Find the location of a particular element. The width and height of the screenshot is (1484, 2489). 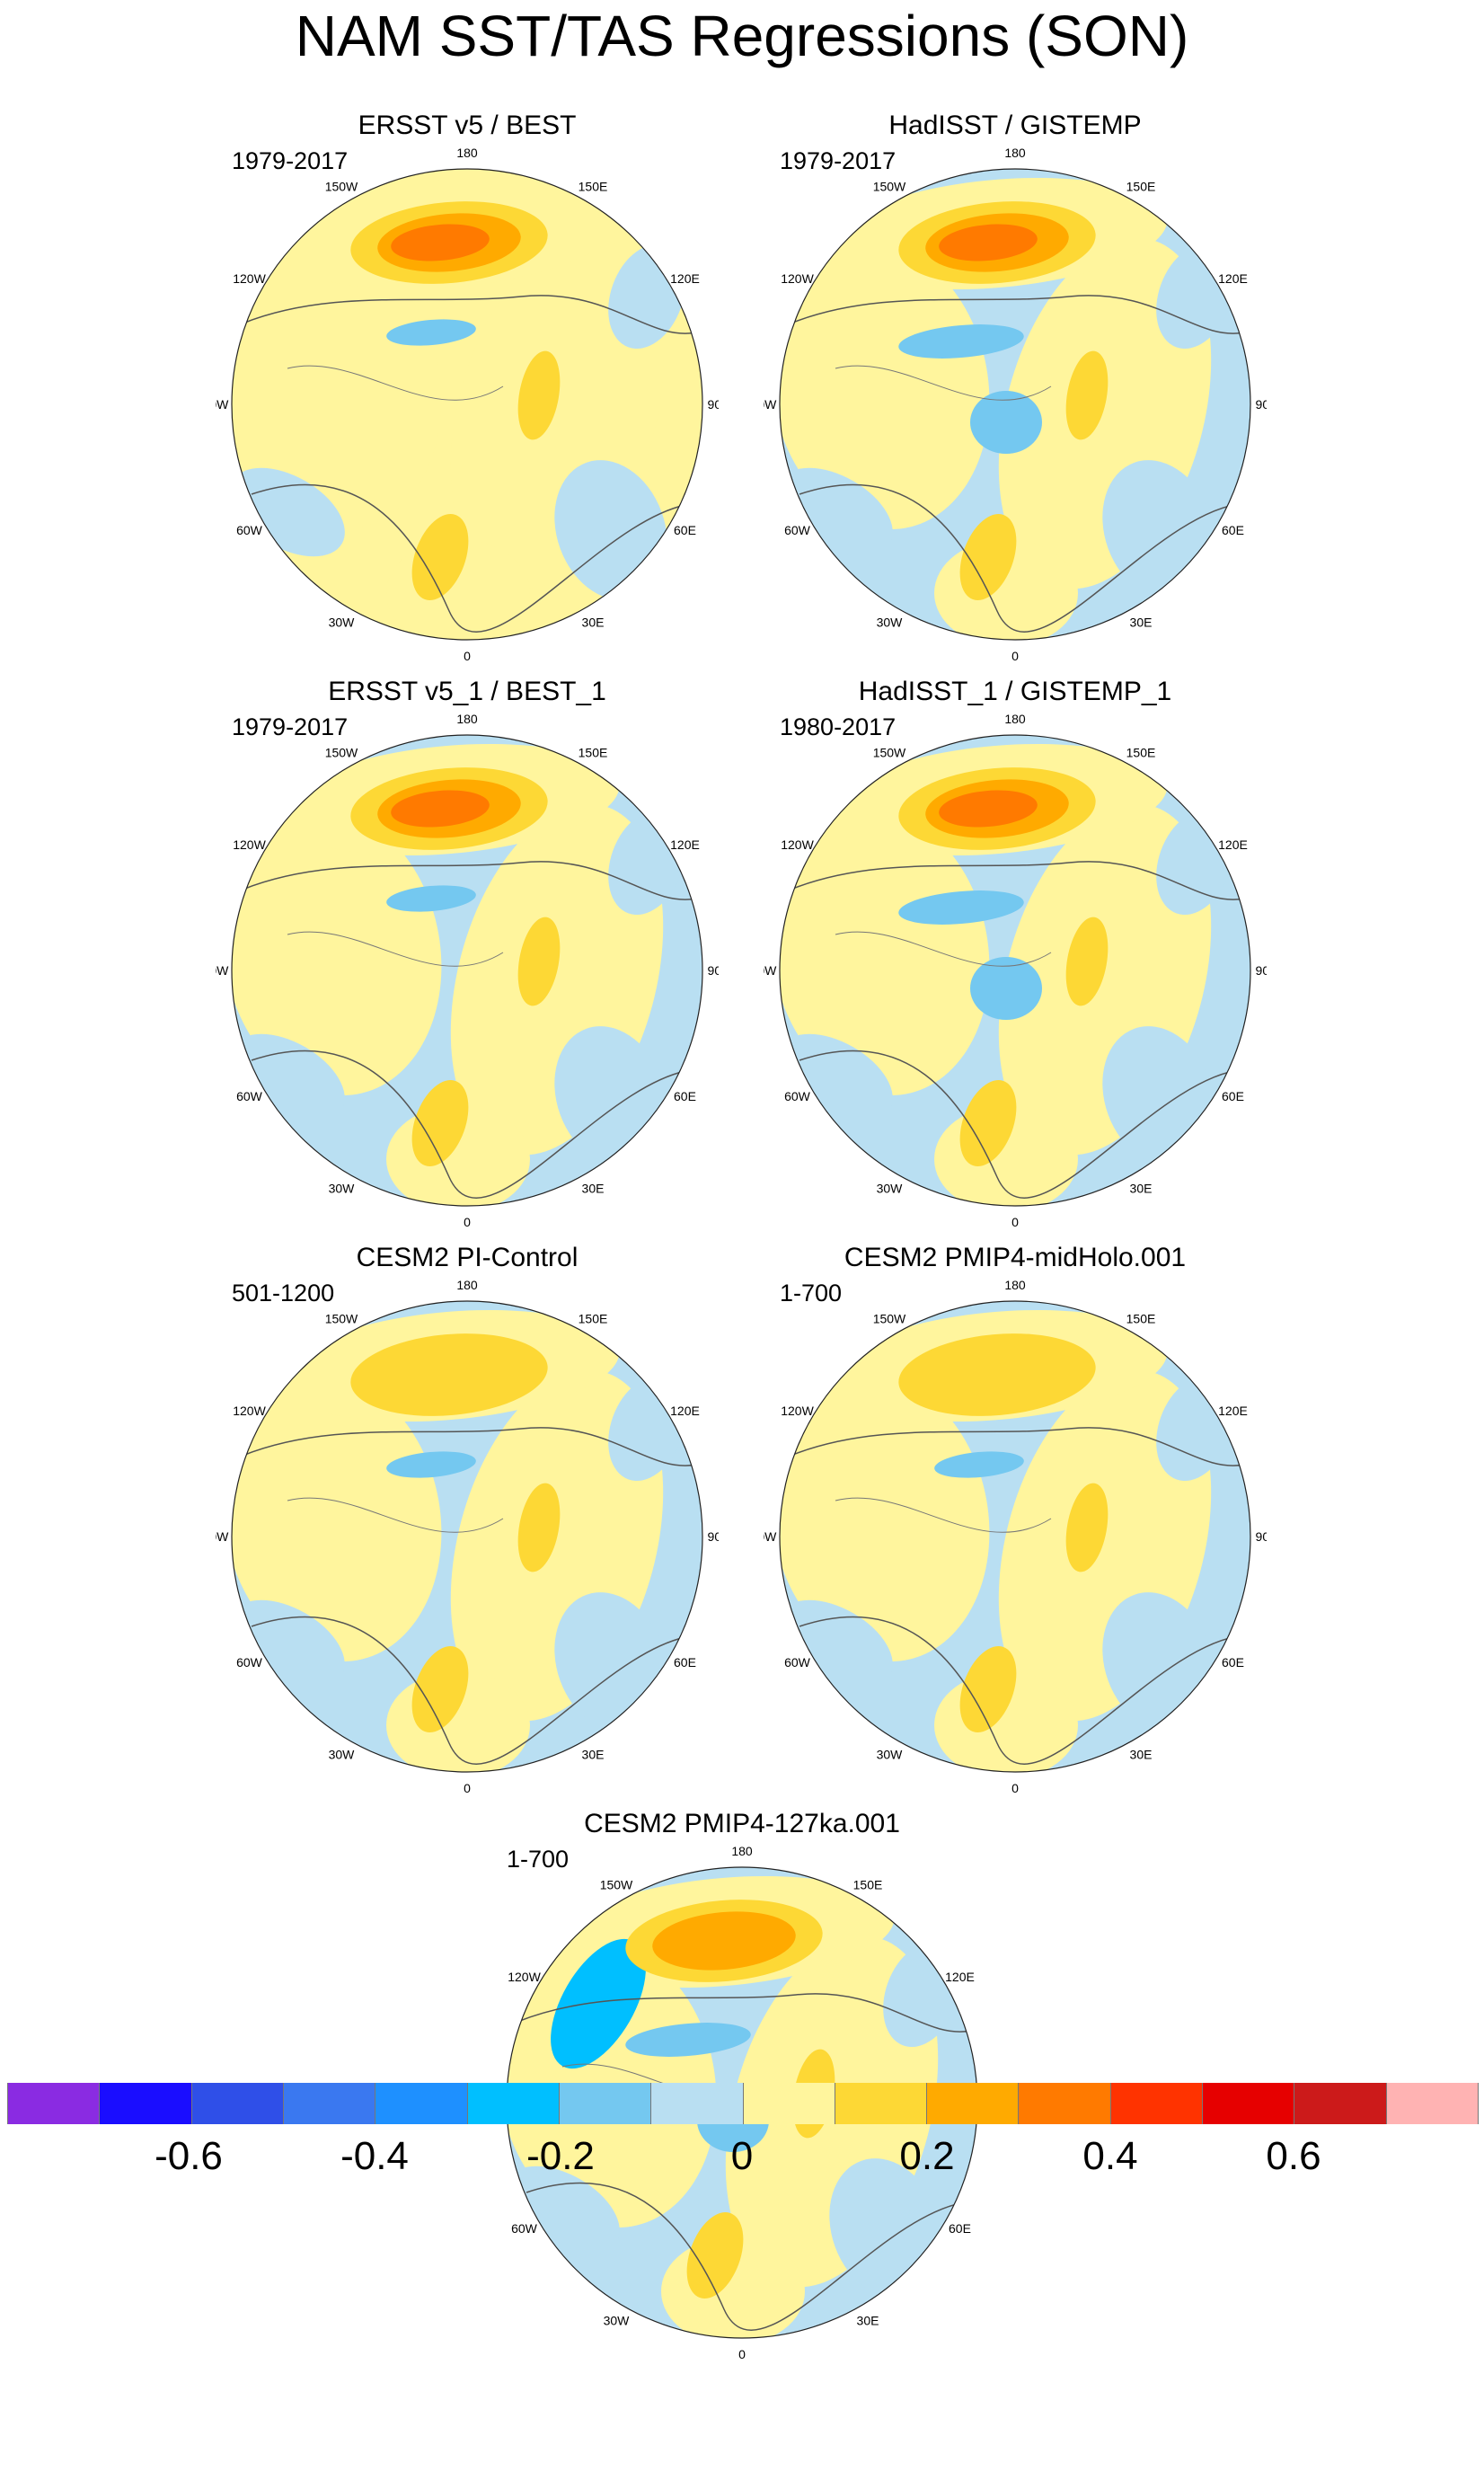

panel-period: 1-700 is located at coordinates (538, 1859).